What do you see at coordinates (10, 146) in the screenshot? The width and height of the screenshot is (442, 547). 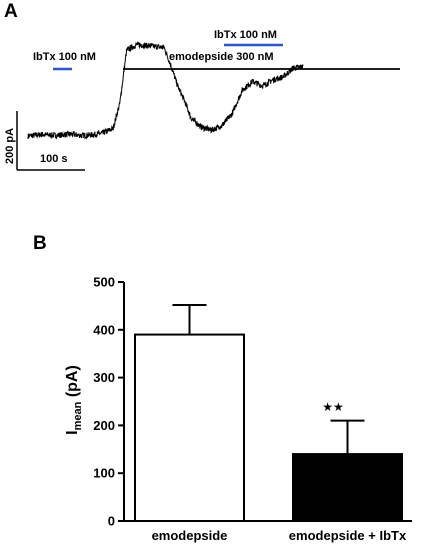 I see `scale-bar-current-label: 200 pA` at bounding box center [10, 146].